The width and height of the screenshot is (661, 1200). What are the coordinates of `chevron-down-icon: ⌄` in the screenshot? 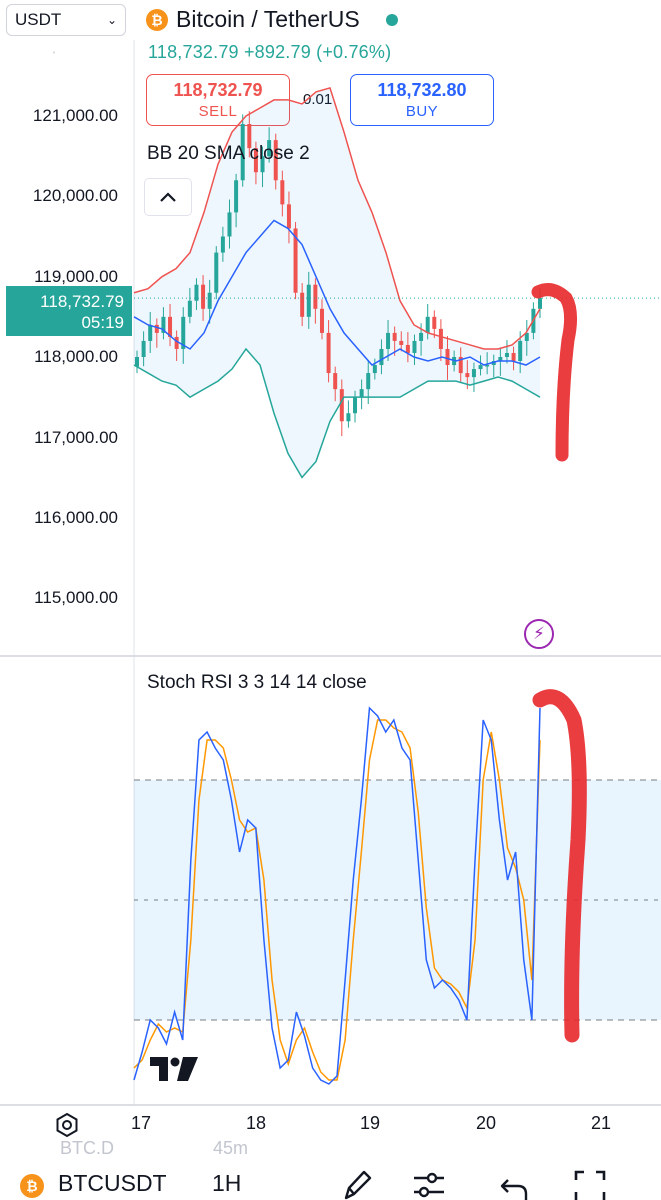 It's located at (111, 20).